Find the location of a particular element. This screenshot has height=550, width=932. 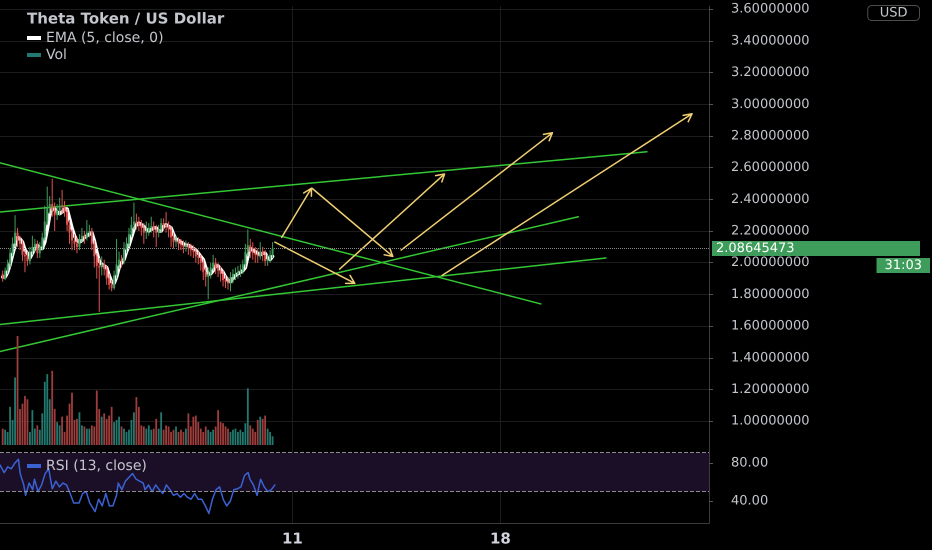

y-tick-label: 2.60000000 is located at coordinates (770, 168).